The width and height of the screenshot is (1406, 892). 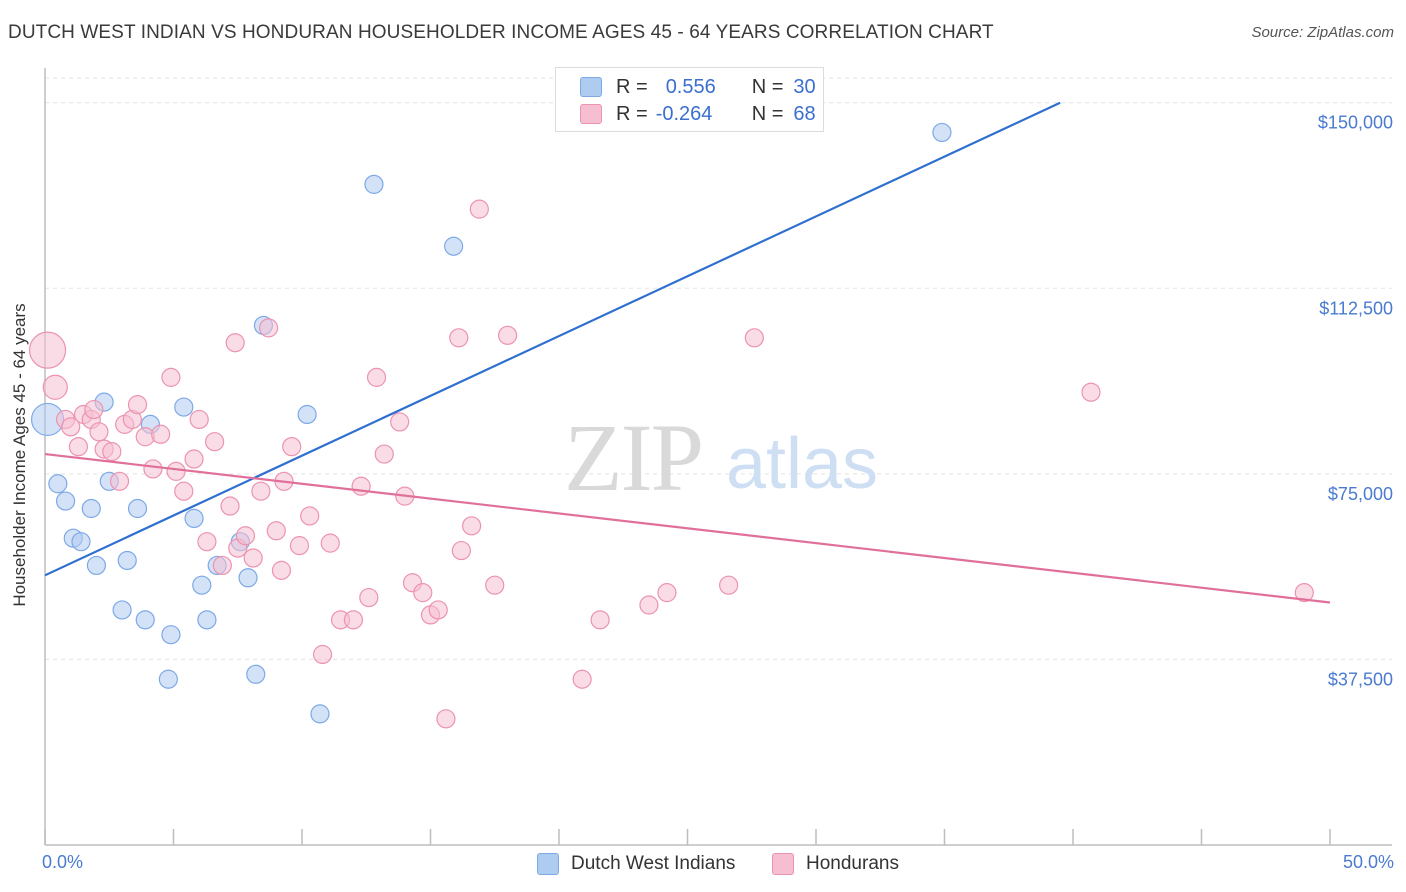 I want to click on legend-swatch-honduran, so click(x=591, y=114).